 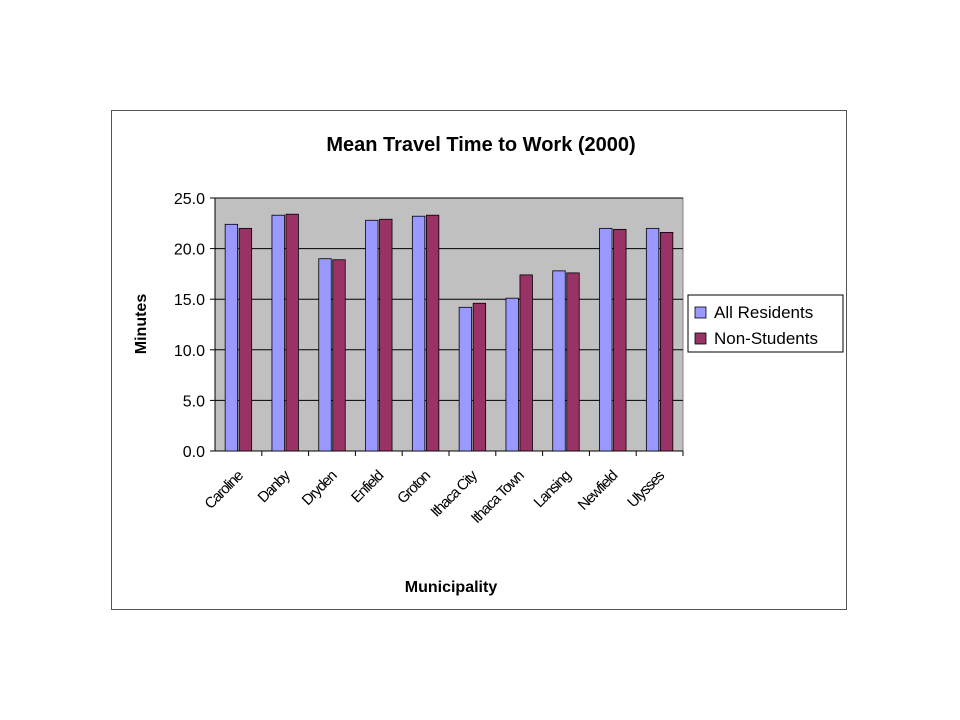 What do you see at coordinates (194, 452) in the screenshot?
I see `y-tick-label: 0.0` at bounding box center [194, 452].